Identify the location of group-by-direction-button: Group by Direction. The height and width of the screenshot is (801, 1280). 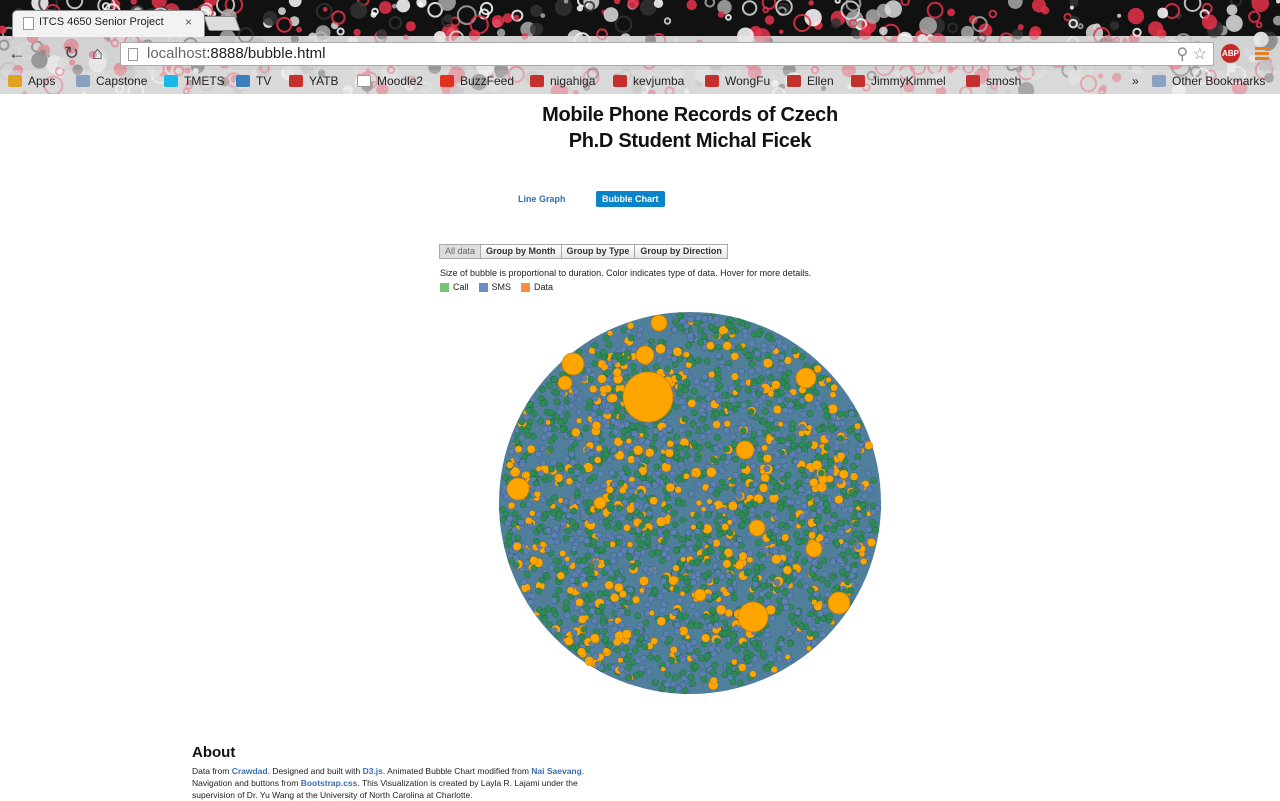
(681, 251).